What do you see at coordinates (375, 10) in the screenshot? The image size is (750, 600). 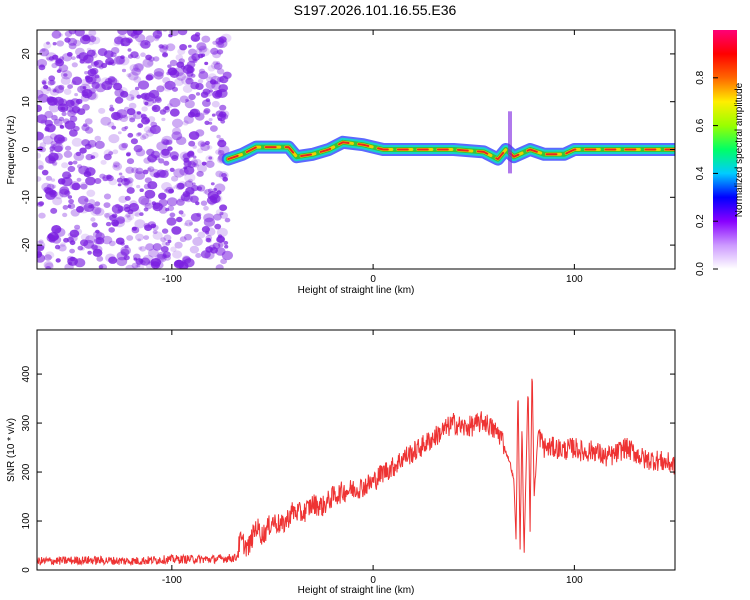 I see `chart-title: S197.2026.101.16.55.E36` at bounding box center [375, 10].